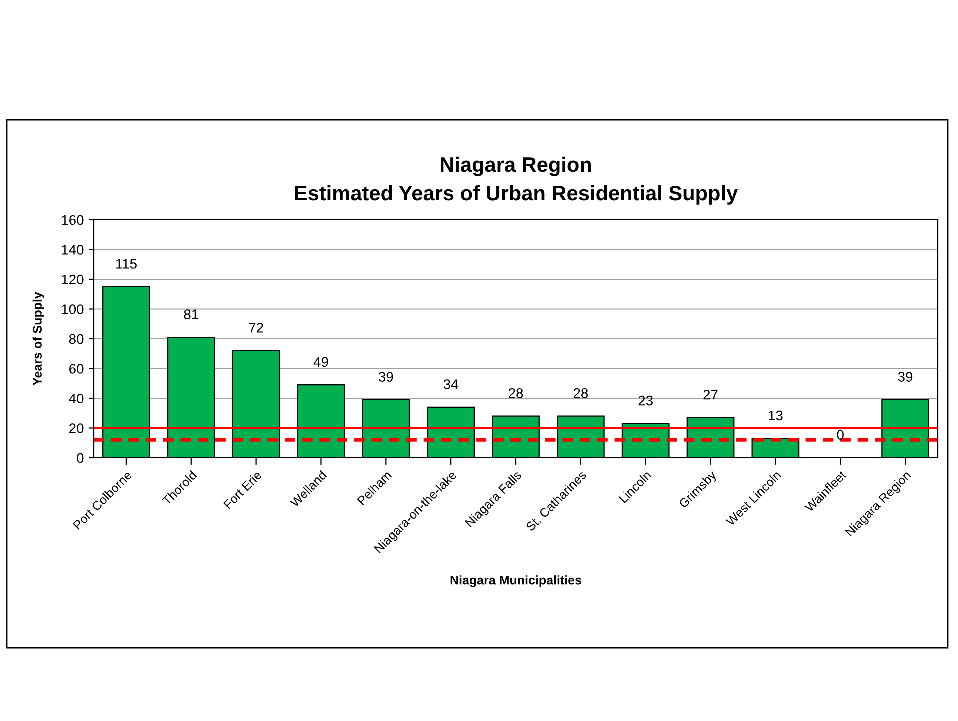  What do you see at coordinates (516, 180) in the screenshot?
I see `chart-title: Niagara Region Estimated Years of Urban Residential Supply` at bounding box center [516, 180].